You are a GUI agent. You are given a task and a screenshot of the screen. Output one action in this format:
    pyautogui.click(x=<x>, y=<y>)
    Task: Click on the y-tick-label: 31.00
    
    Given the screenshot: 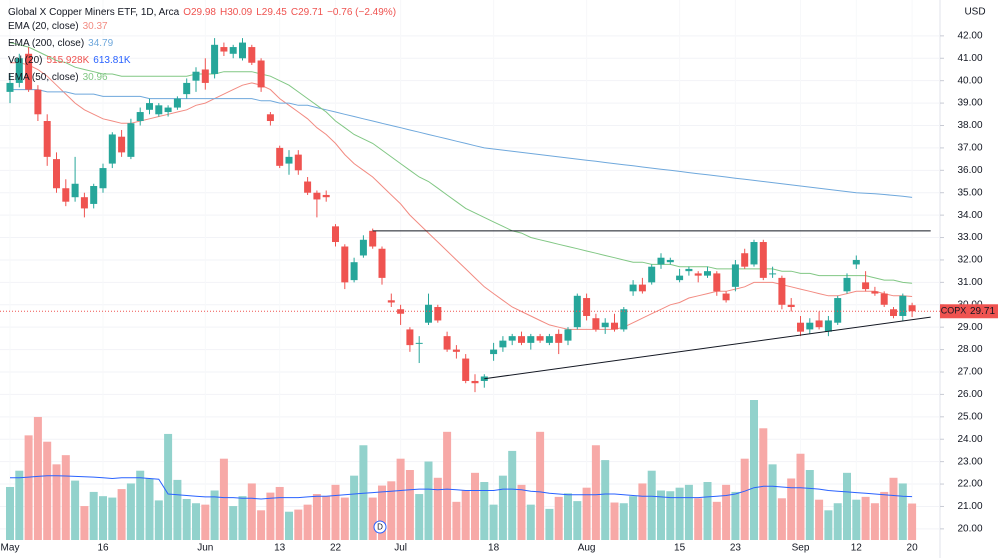 What is the action you would take?
    pyautogui.click(x=969, y=282)
    